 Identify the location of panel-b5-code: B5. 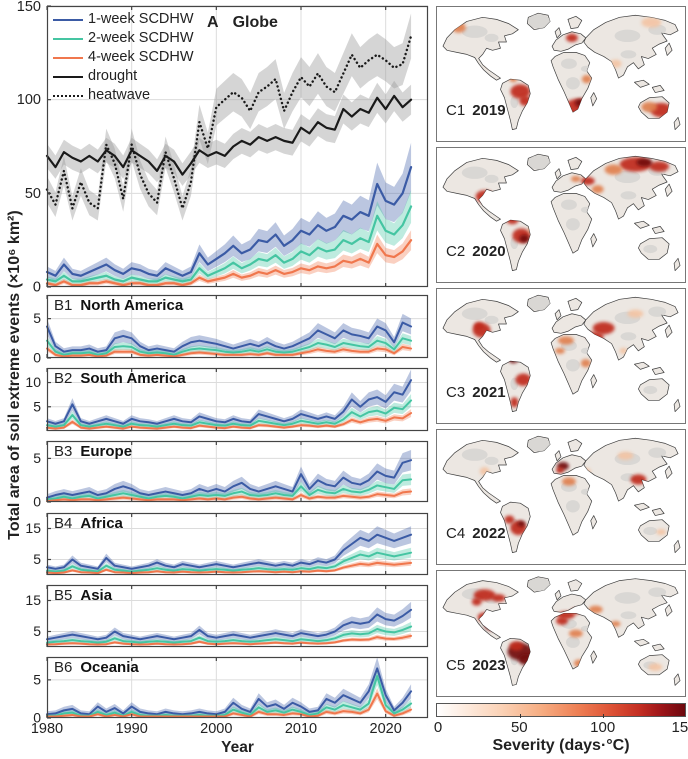
(63, 595).